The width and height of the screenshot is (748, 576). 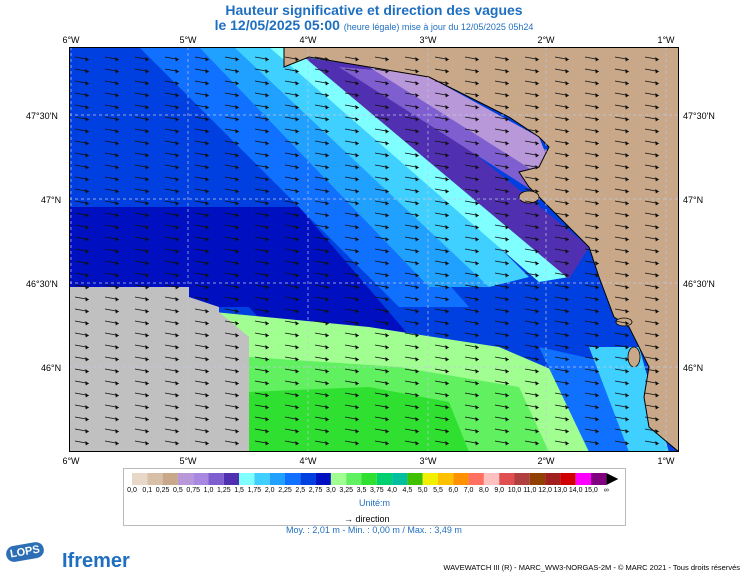 What do you see at coordinates (591, 490) in the screenshot?
I see `tick-label: 15,0` at bounding box center [591, 490].